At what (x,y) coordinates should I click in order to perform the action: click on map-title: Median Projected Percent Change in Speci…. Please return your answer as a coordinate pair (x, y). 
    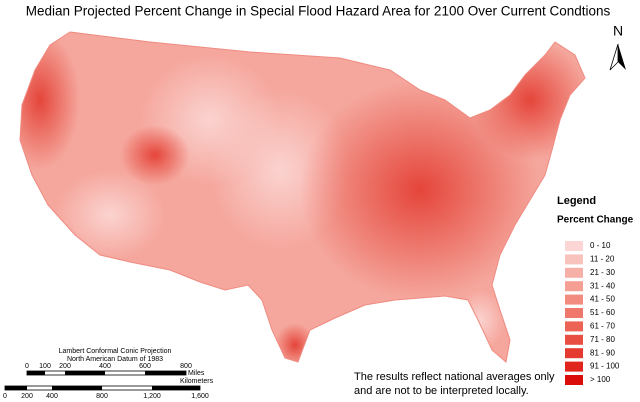
    Looking at the image, I should click on (318, 11).